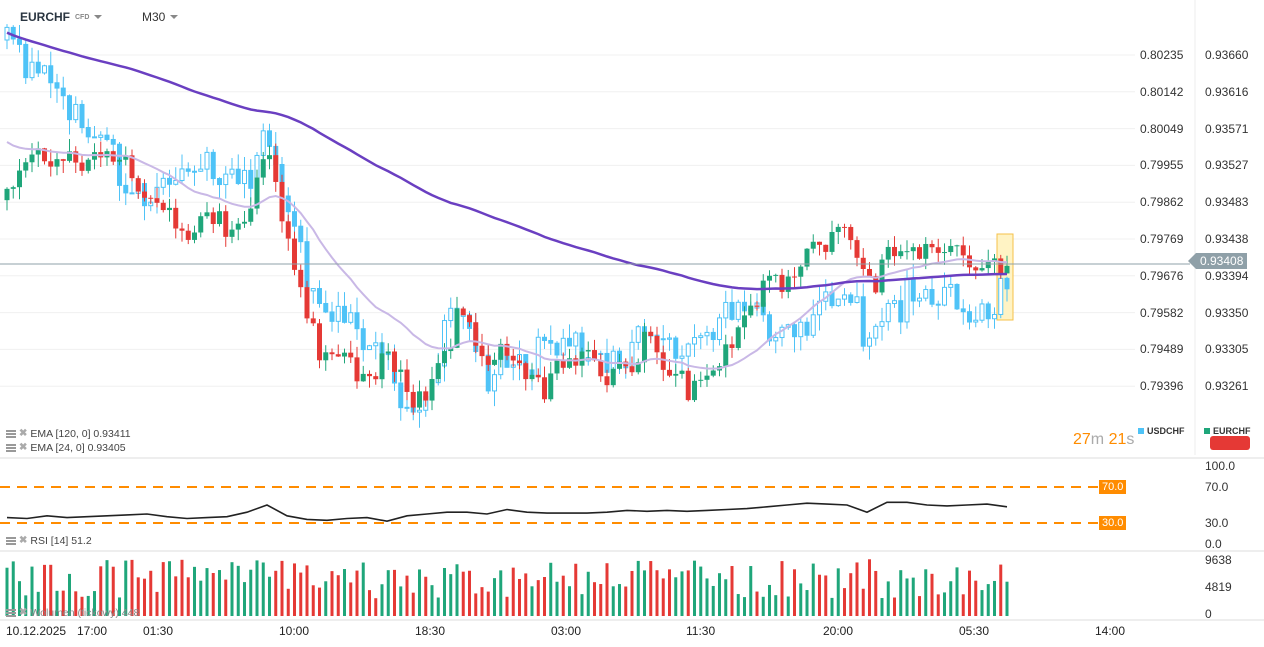  Describe the element at coordinates (1230, 443) in the screenshot. I see `sell-button` at that location.